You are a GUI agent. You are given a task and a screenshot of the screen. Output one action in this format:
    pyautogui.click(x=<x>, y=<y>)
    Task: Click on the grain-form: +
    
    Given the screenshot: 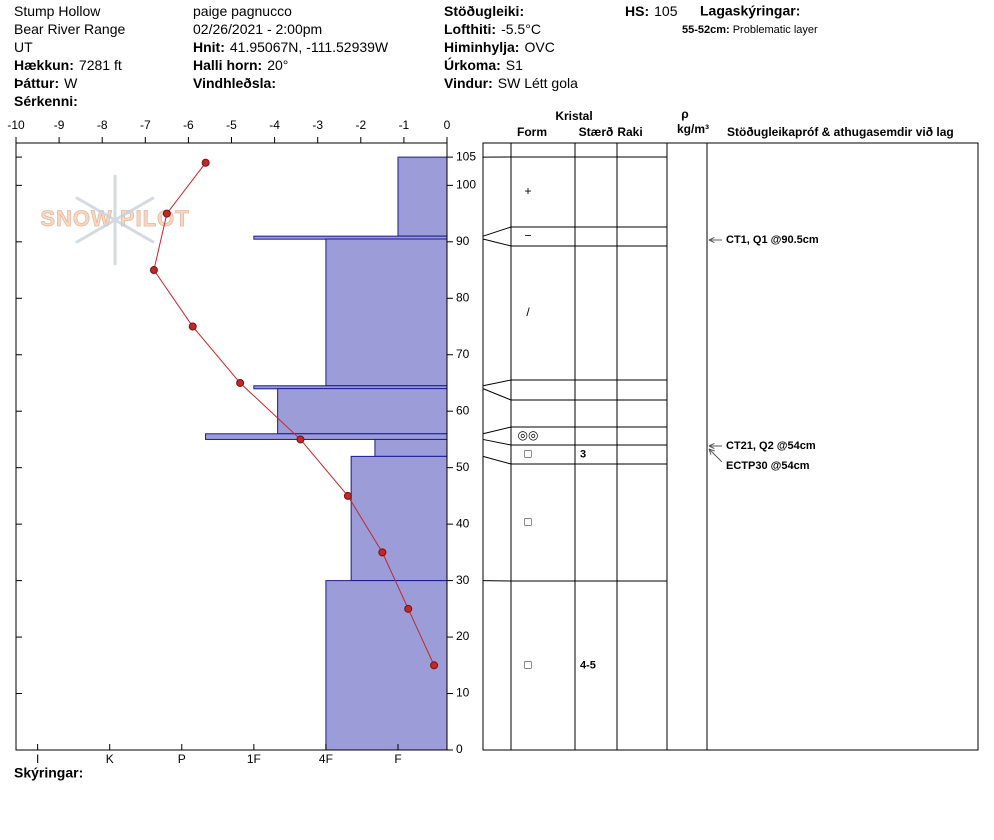 What is the action you would take?
    pyautogui.click(x=527, y=191)
    